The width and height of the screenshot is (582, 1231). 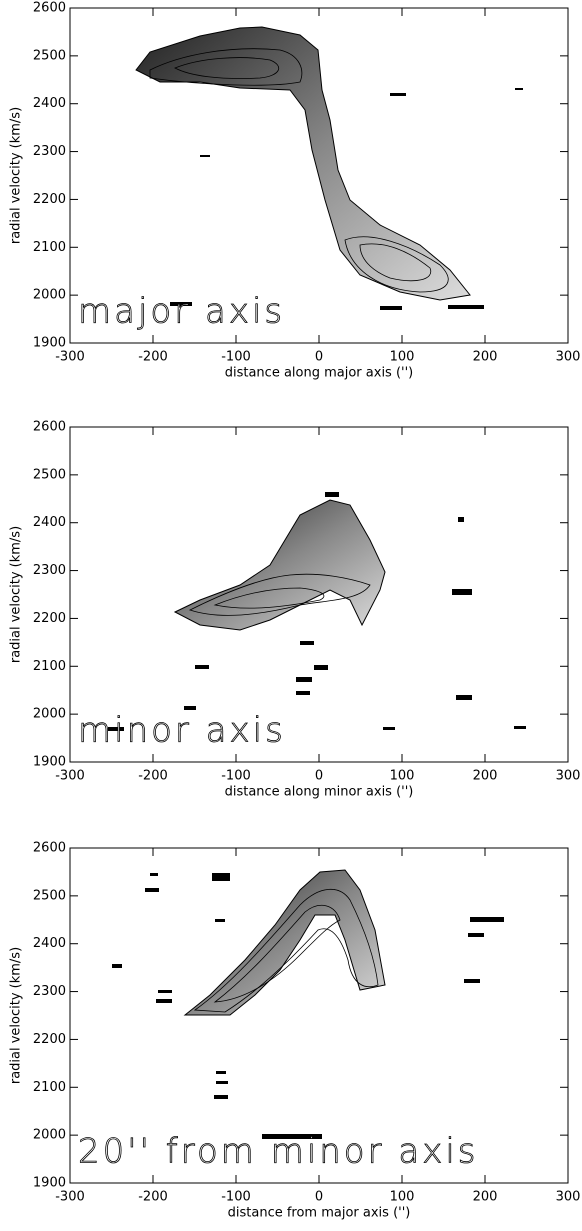 What do you see at coordinates (308, 1004) in the screenshot?
I see `emission-offset` at bounding box center [308, 1004].